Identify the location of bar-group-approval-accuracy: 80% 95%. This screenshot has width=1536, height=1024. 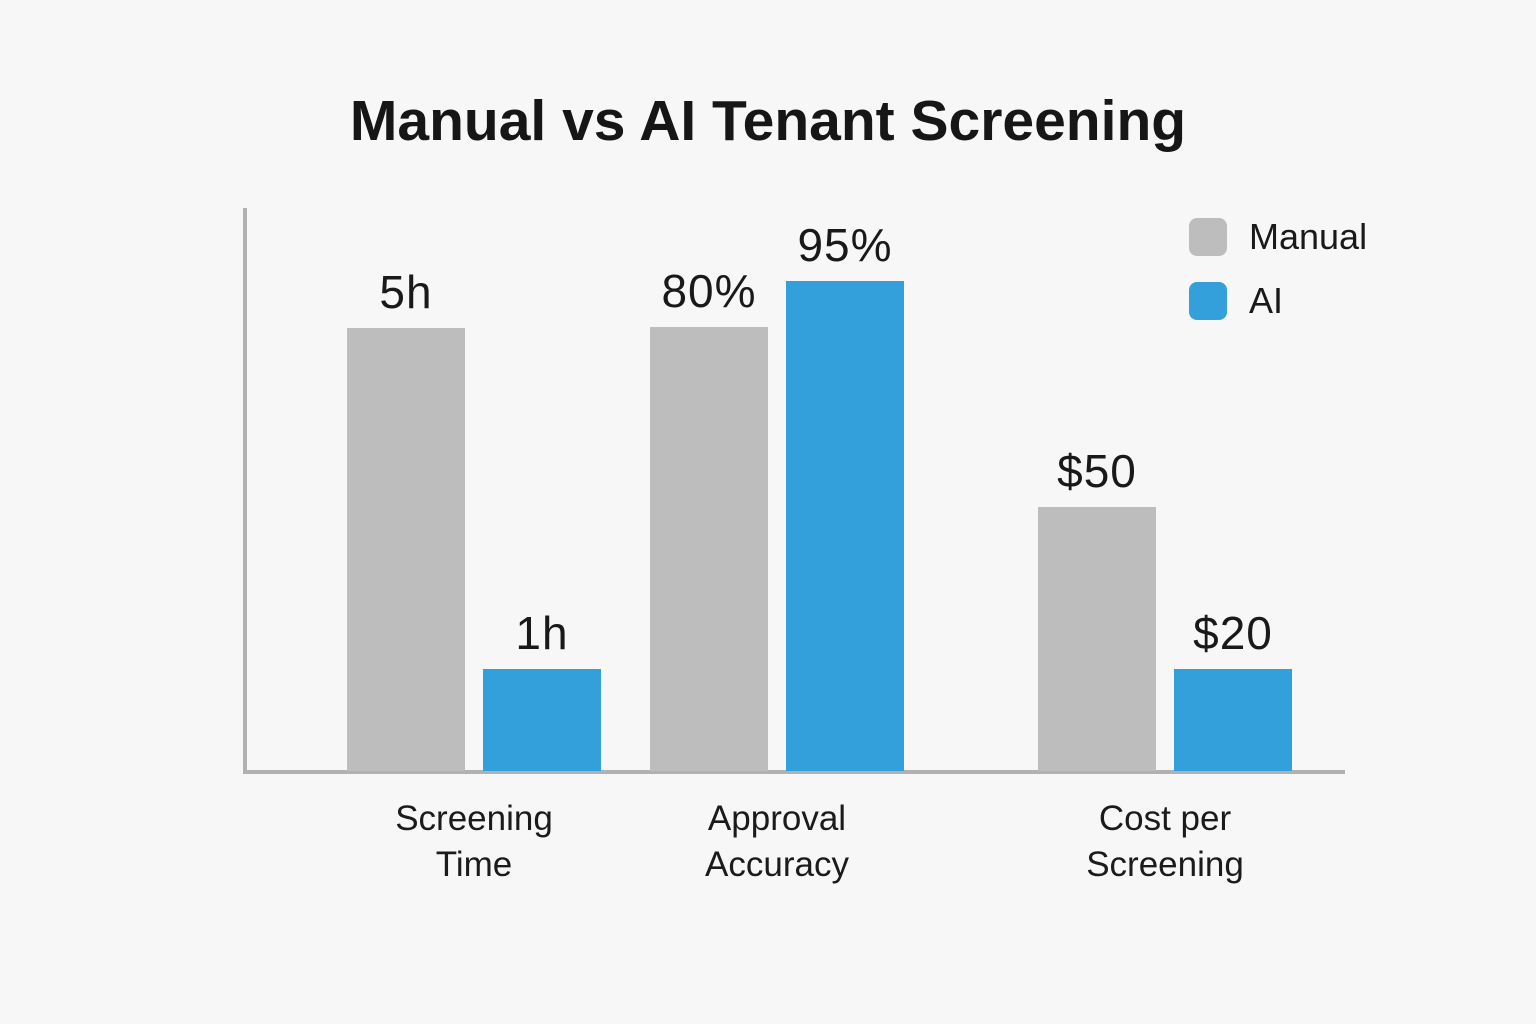
(777, 494).